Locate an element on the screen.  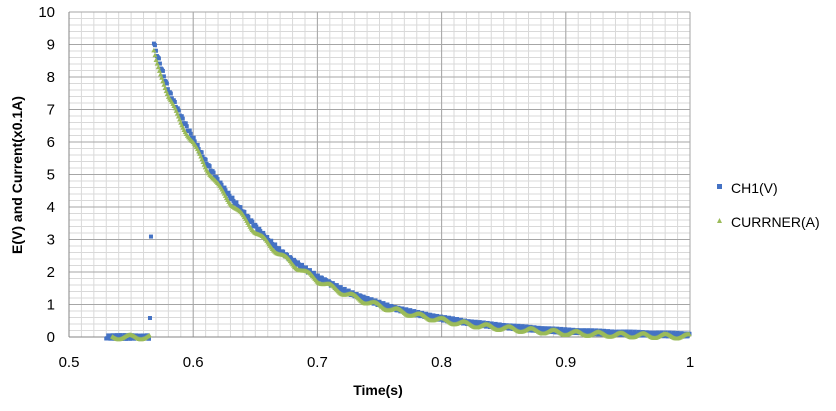
legend-label-current: CURRNER(A) is located at coordinates (775, 222).